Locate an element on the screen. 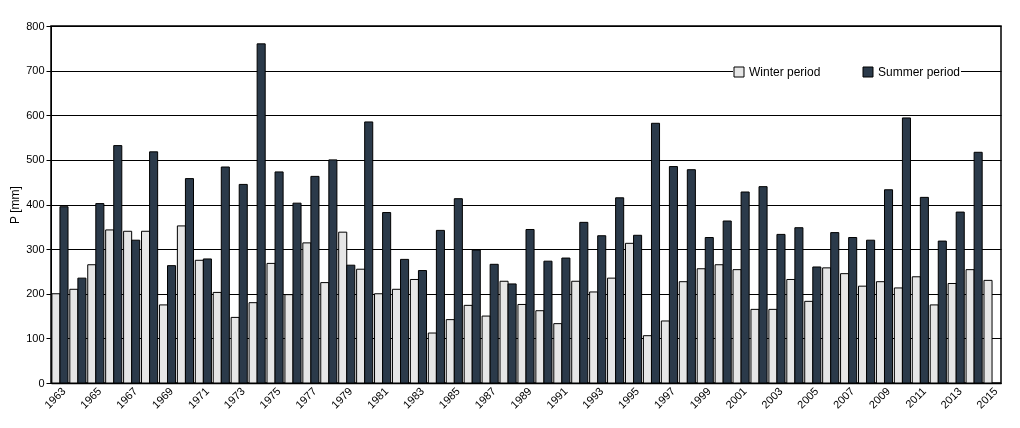 This screenshot has width=1020, height=428. y-tick-label: 700 is located at coordinates (35, 70).